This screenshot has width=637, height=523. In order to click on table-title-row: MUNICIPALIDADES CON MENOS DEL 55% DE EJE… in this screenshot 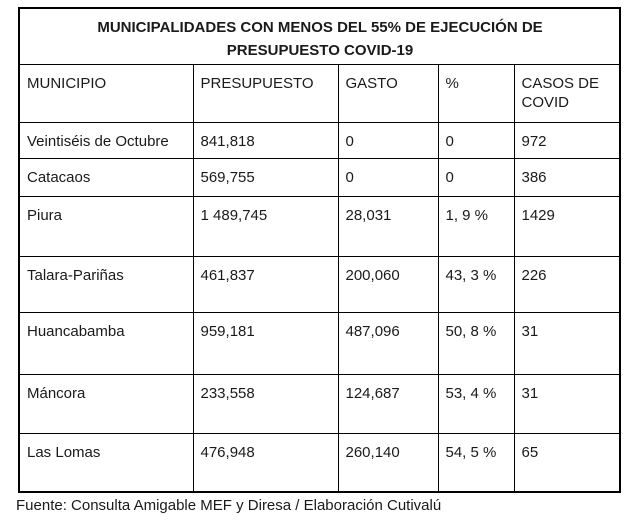, I will do `click(319, 36)`.